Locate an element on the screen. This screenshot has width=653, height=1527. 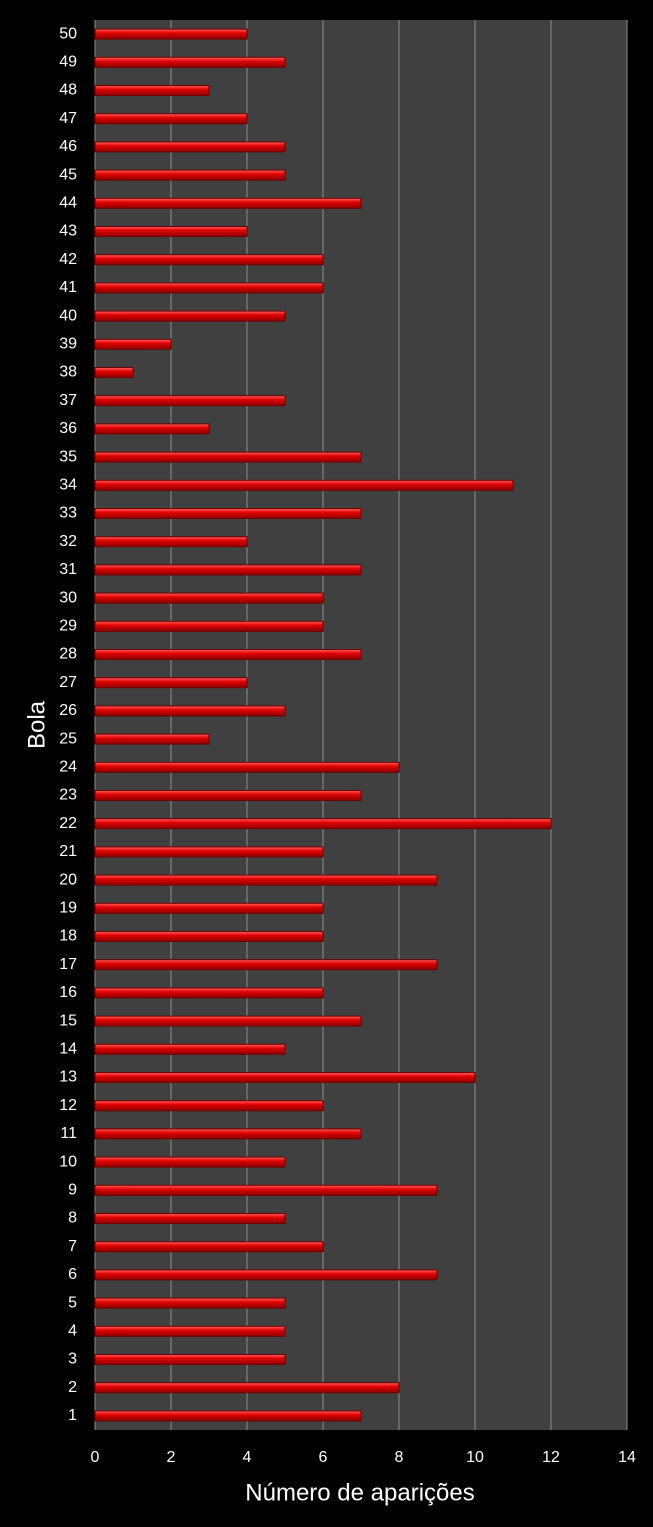
y-tick-label: 17 is located at coordinates (68, 964).